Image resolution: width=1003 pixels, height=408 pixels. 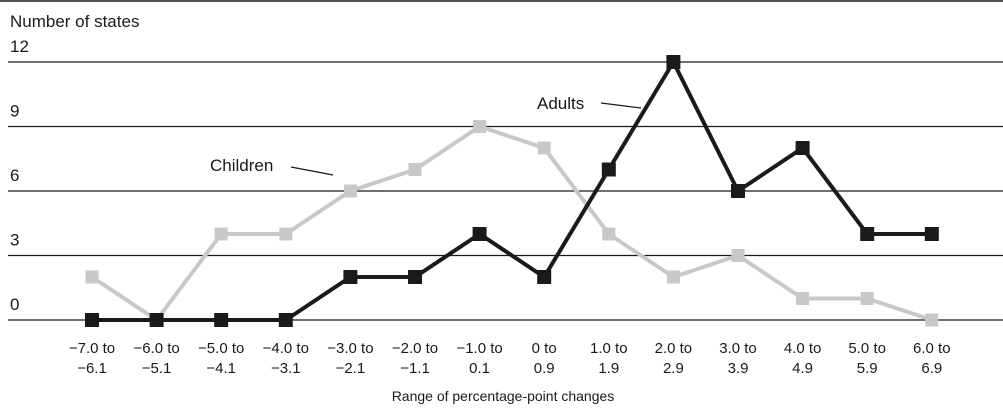 I want to click on y-tick-label: 12, so click(x=19, y=46).